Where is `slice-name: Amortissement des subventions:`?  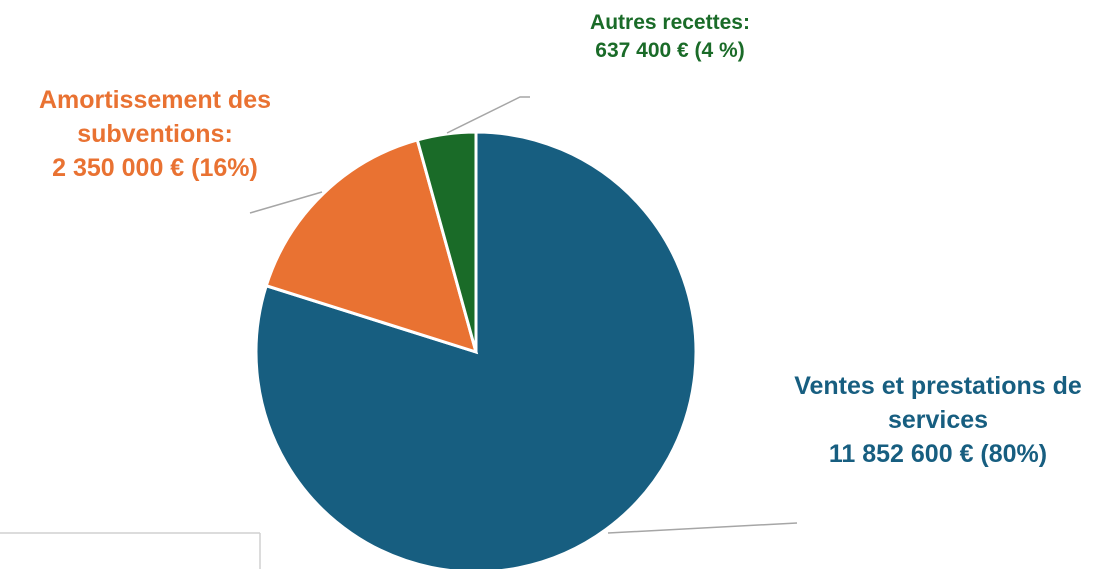 slice-name: Amortissement des subventions: is located at coordinates (155, 117).